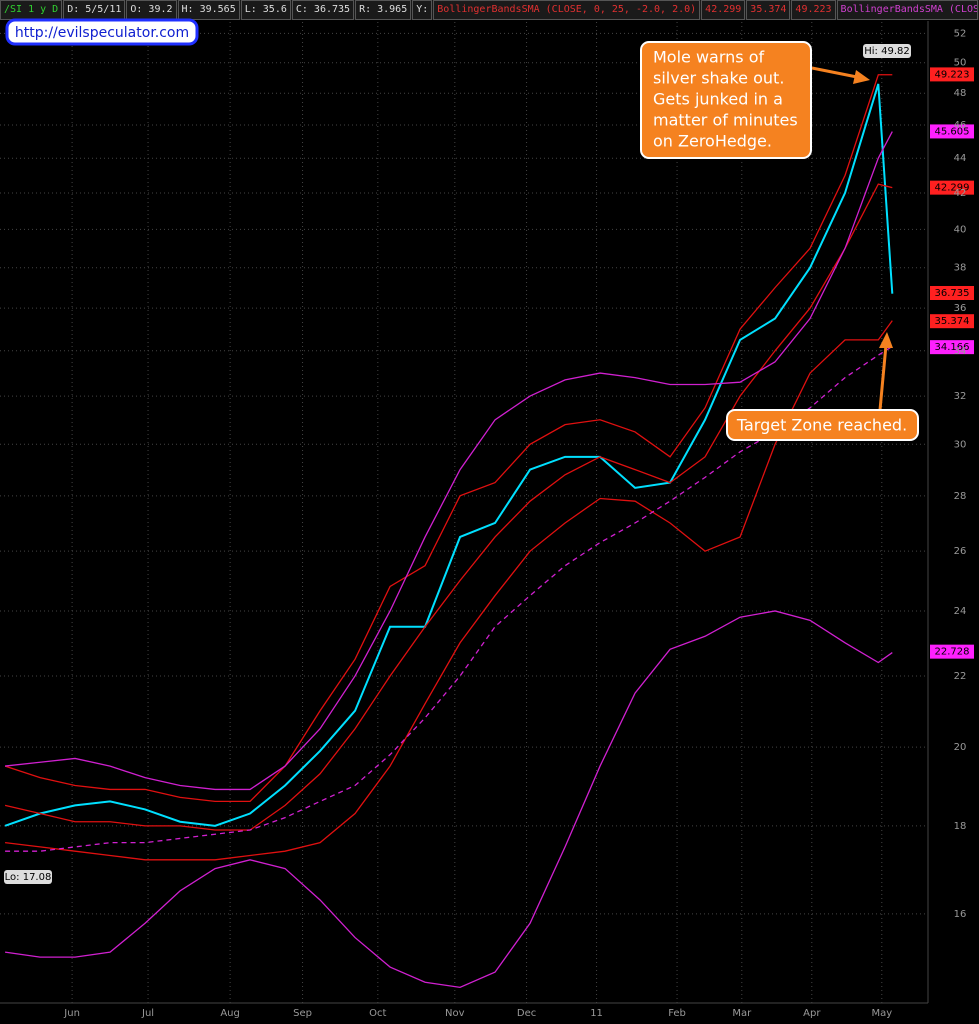  Describe the element at coordinates (960, 551) in the screenshot. I see `y-tick-label: 26` at that location.